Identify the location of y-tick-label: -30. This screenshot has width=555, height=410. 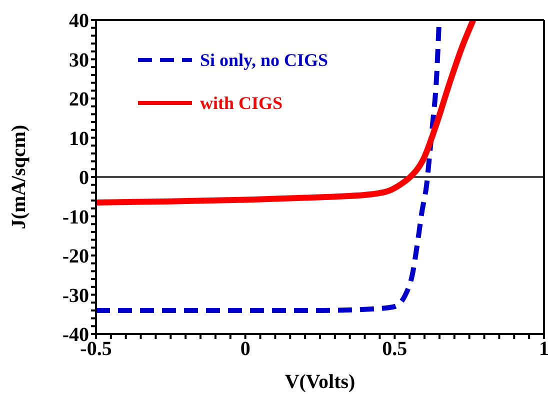
(75, 295).